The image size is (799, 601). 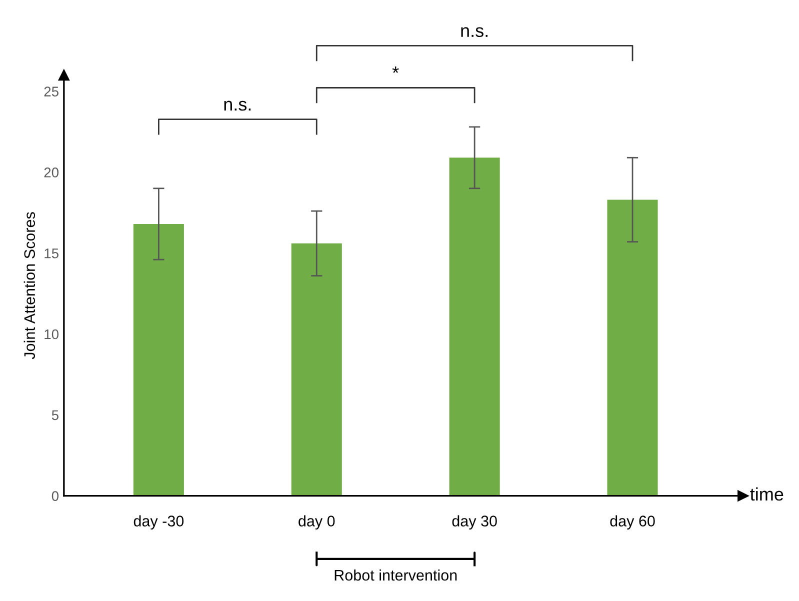 I want to click on y-tick-label: 15, so click(x=51, y=253).